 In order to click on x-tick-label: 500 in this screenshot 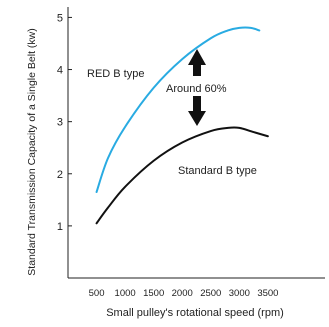, I will do `click(97, 293)`.